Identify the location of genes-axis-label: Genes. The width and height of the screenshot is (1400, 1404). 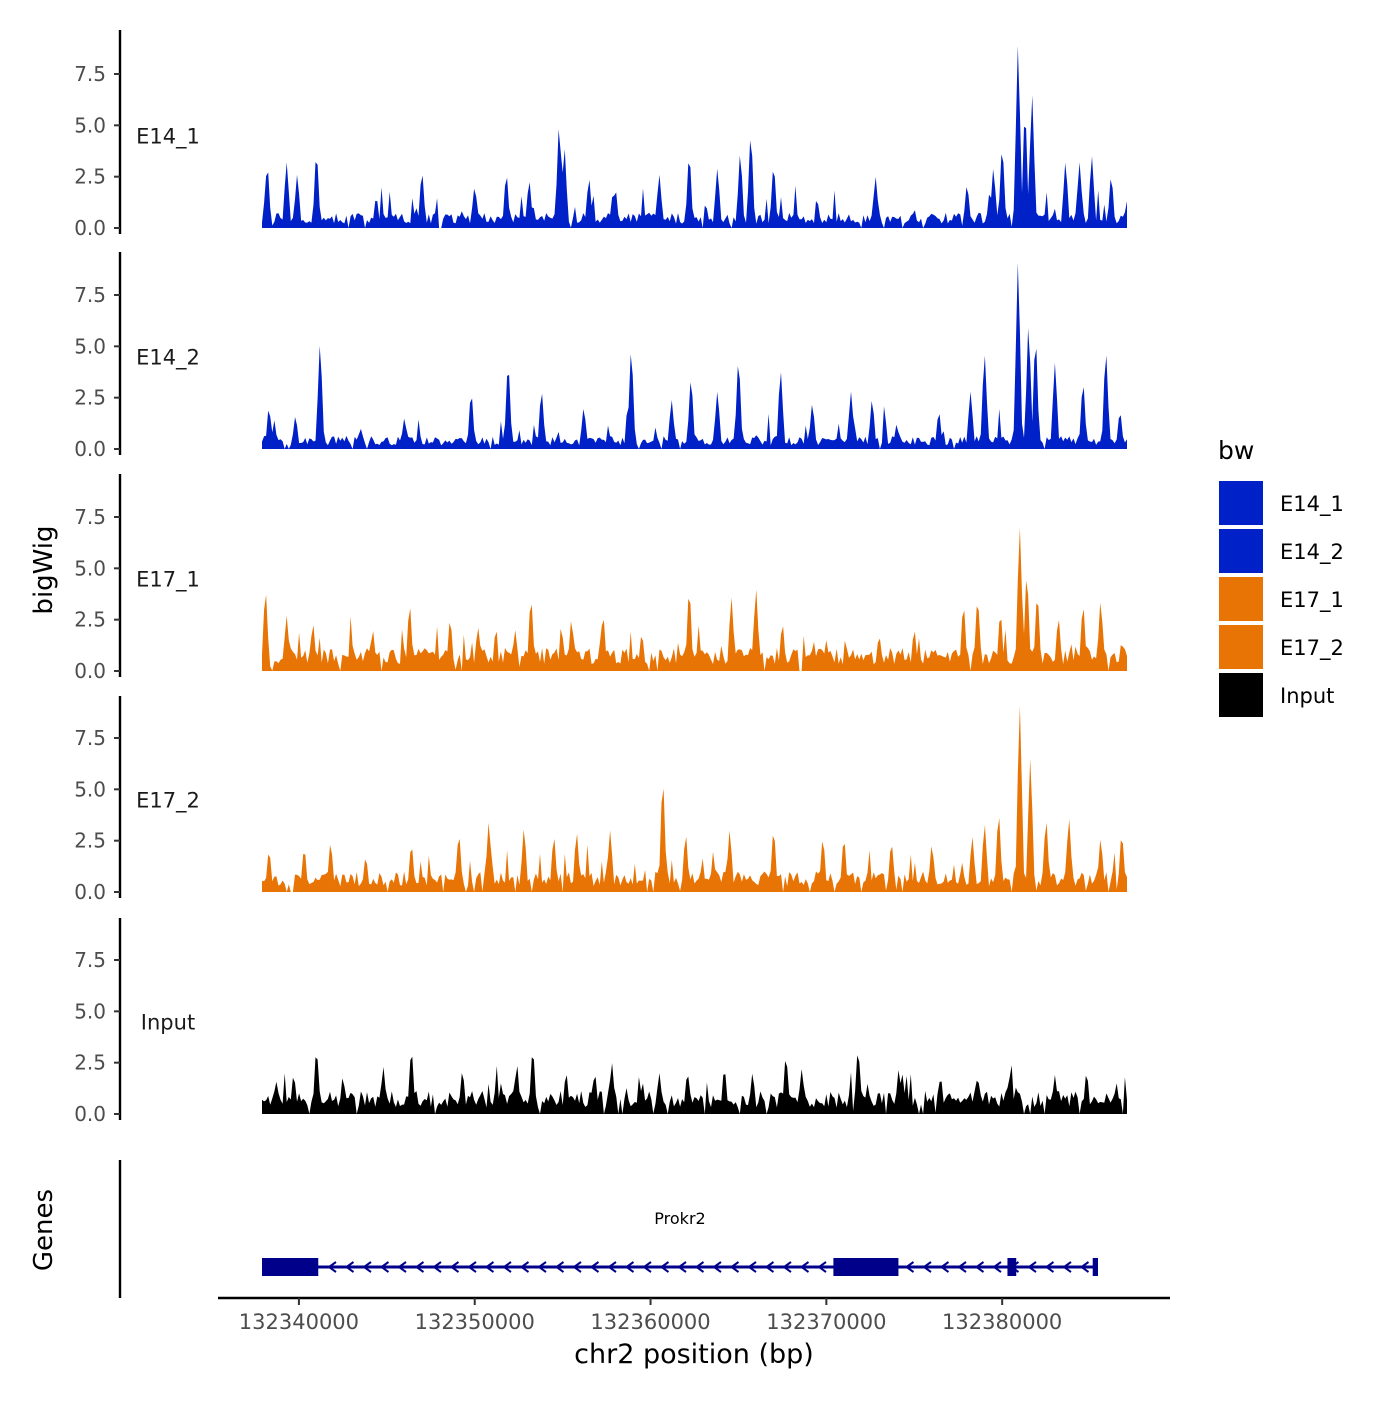
(44, 1230).